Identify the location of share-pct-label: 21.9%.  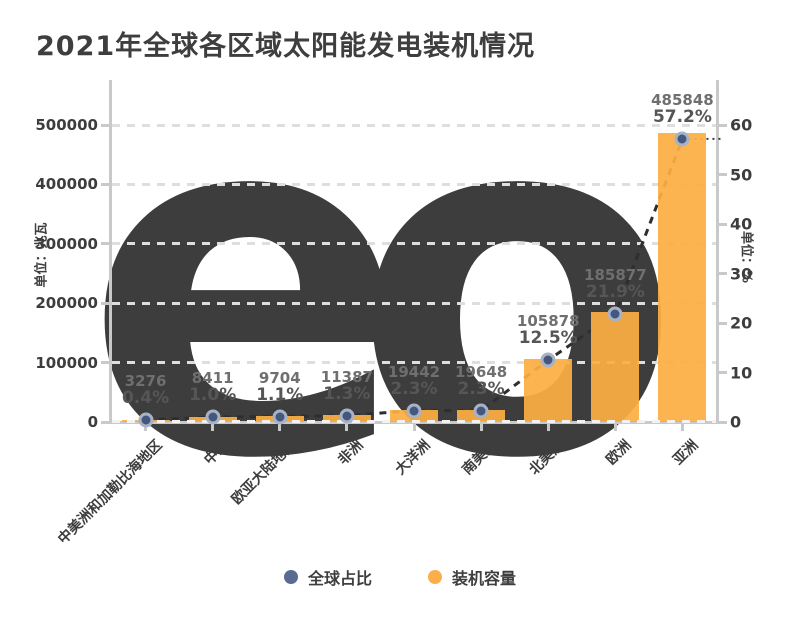
(615, 291).